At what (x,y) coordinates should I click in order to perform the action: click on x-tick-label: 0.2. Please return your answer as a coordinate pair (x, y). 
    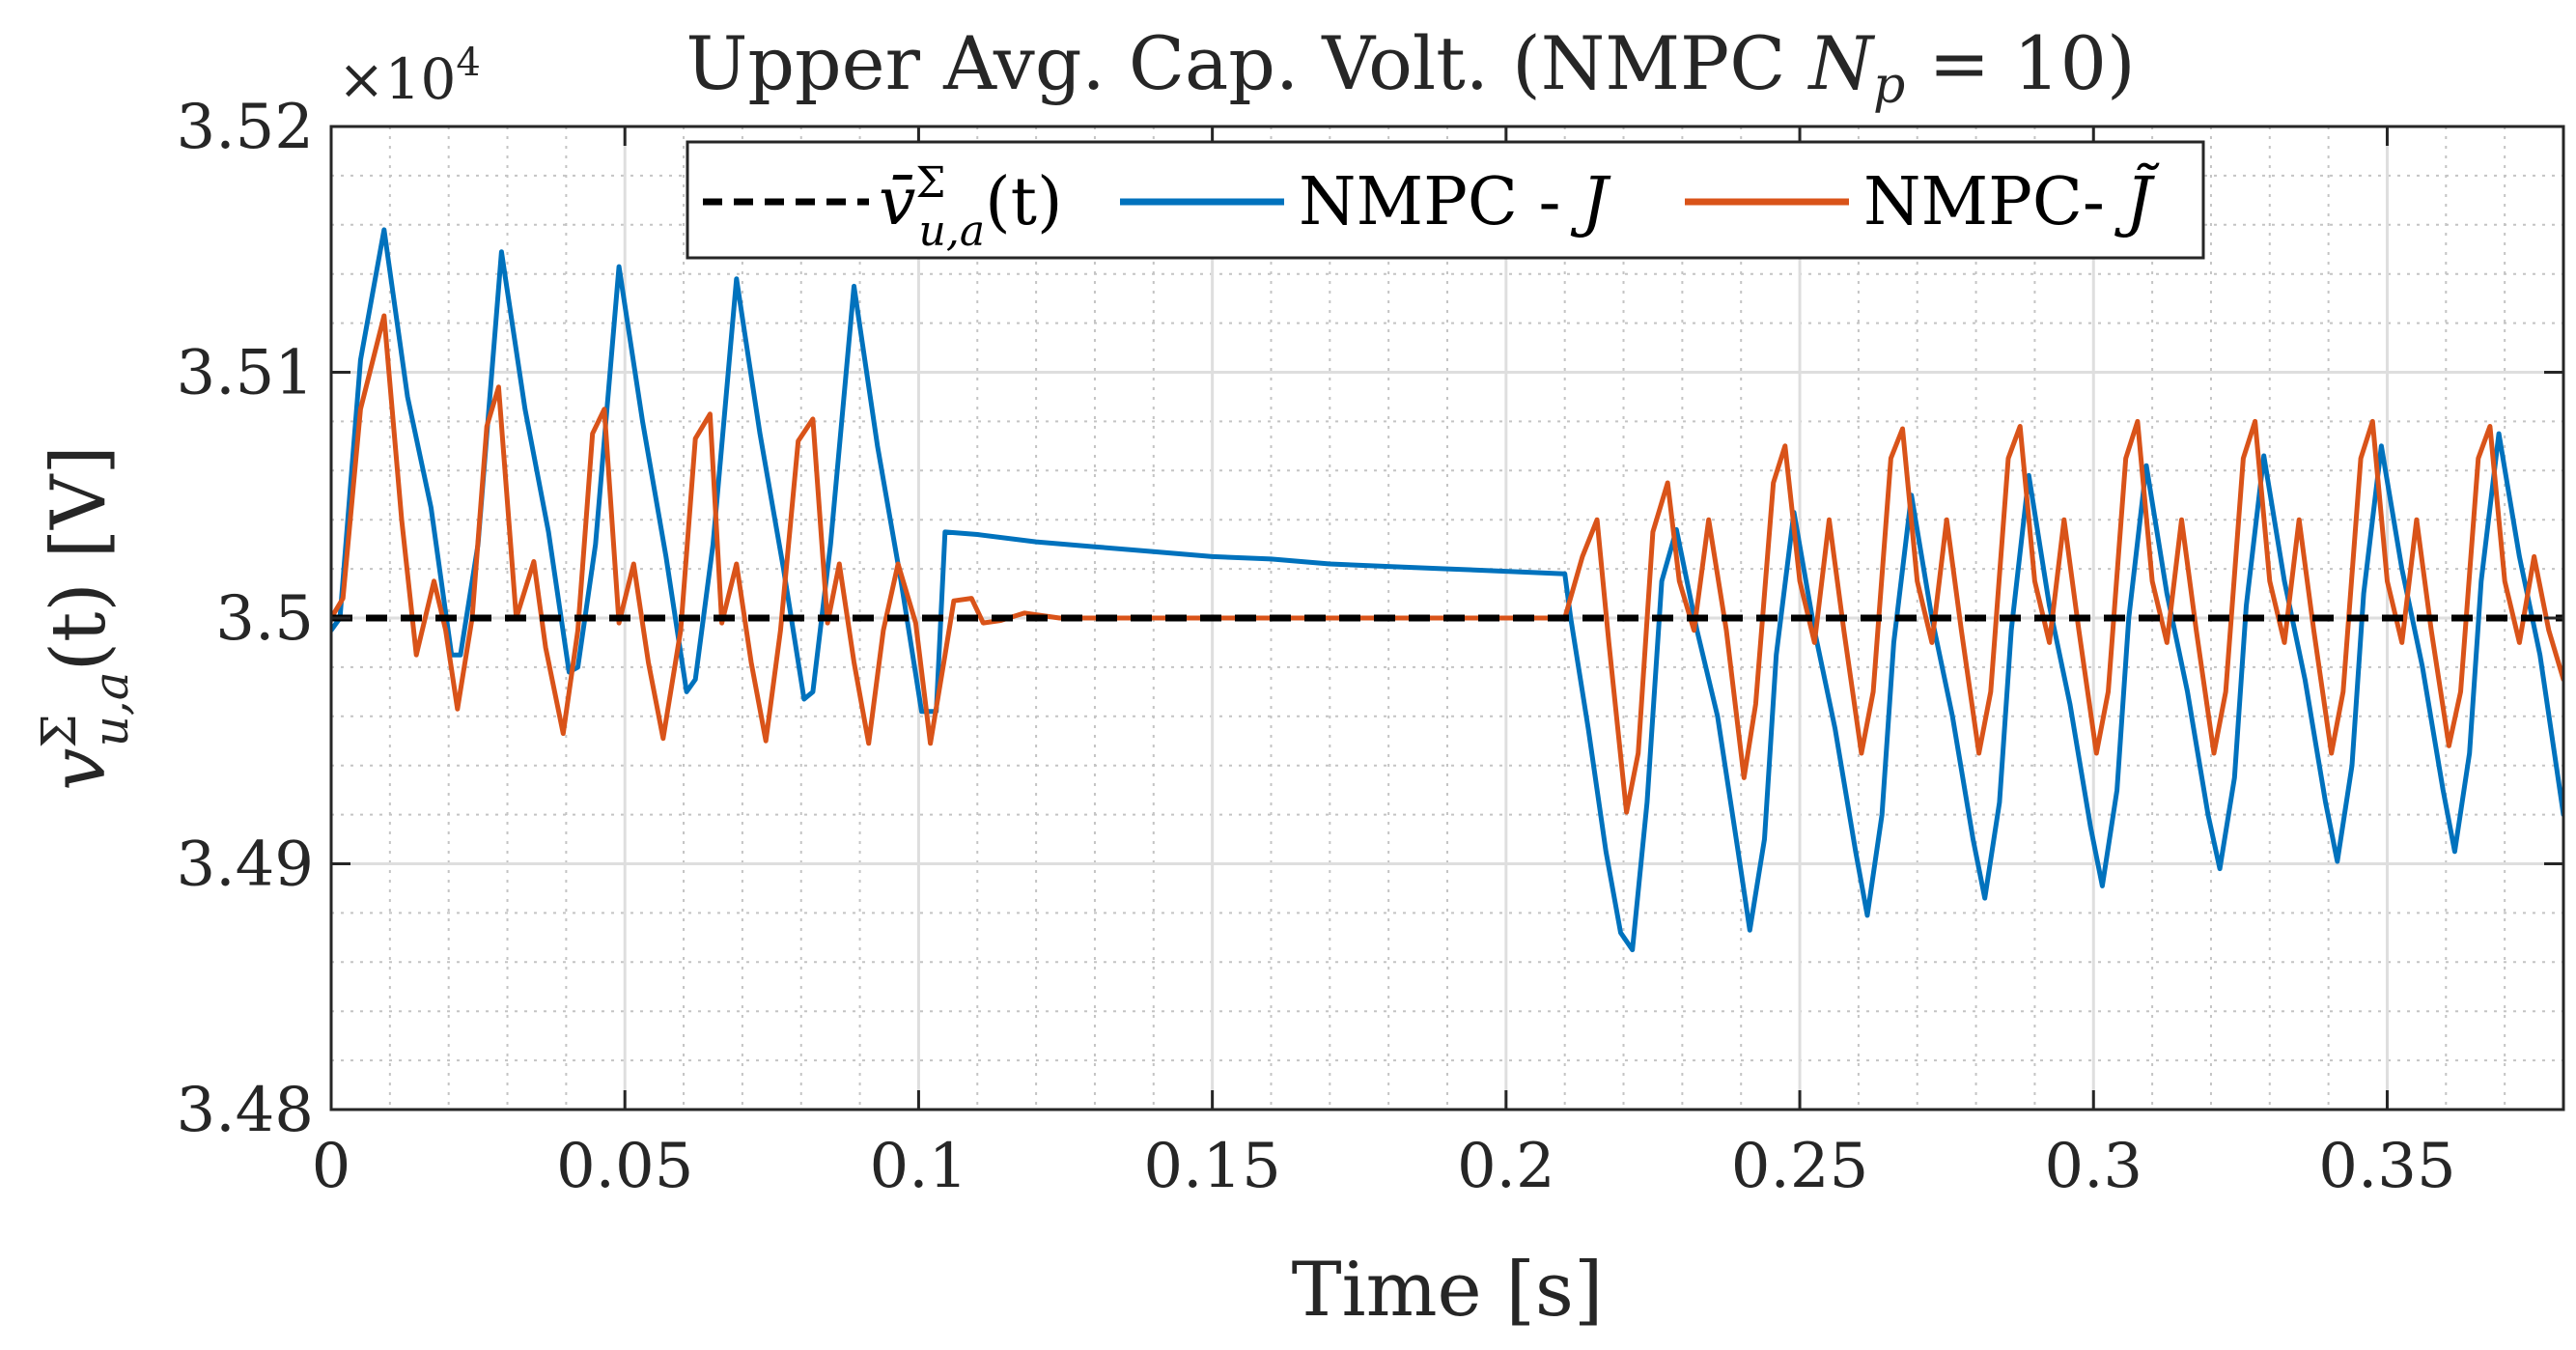
    Looking at the image, I should click on (1506, 1166).